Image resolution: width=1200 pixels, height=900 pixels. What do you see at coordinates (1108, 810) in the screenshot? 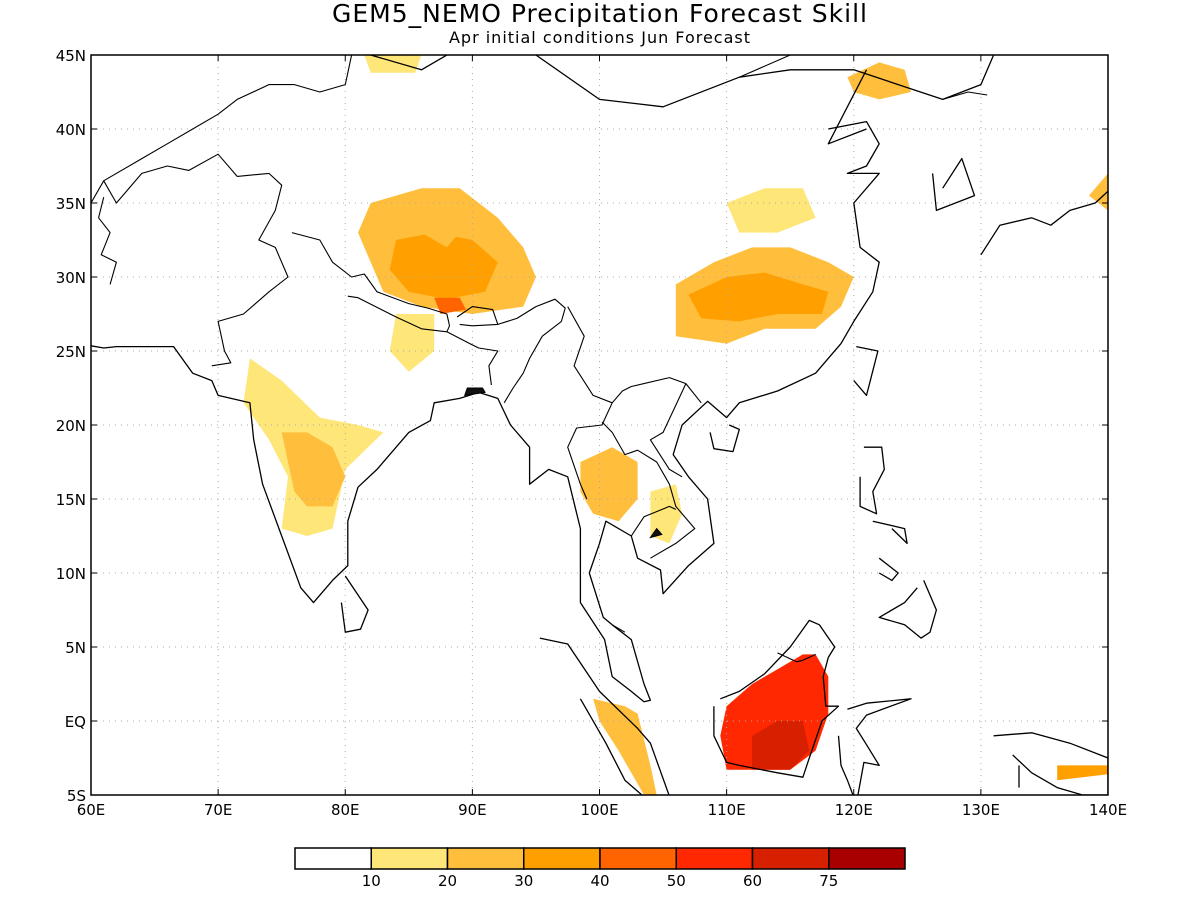
I see `lon-tick-label-8: 140E` at bounding box center [1108, 810].